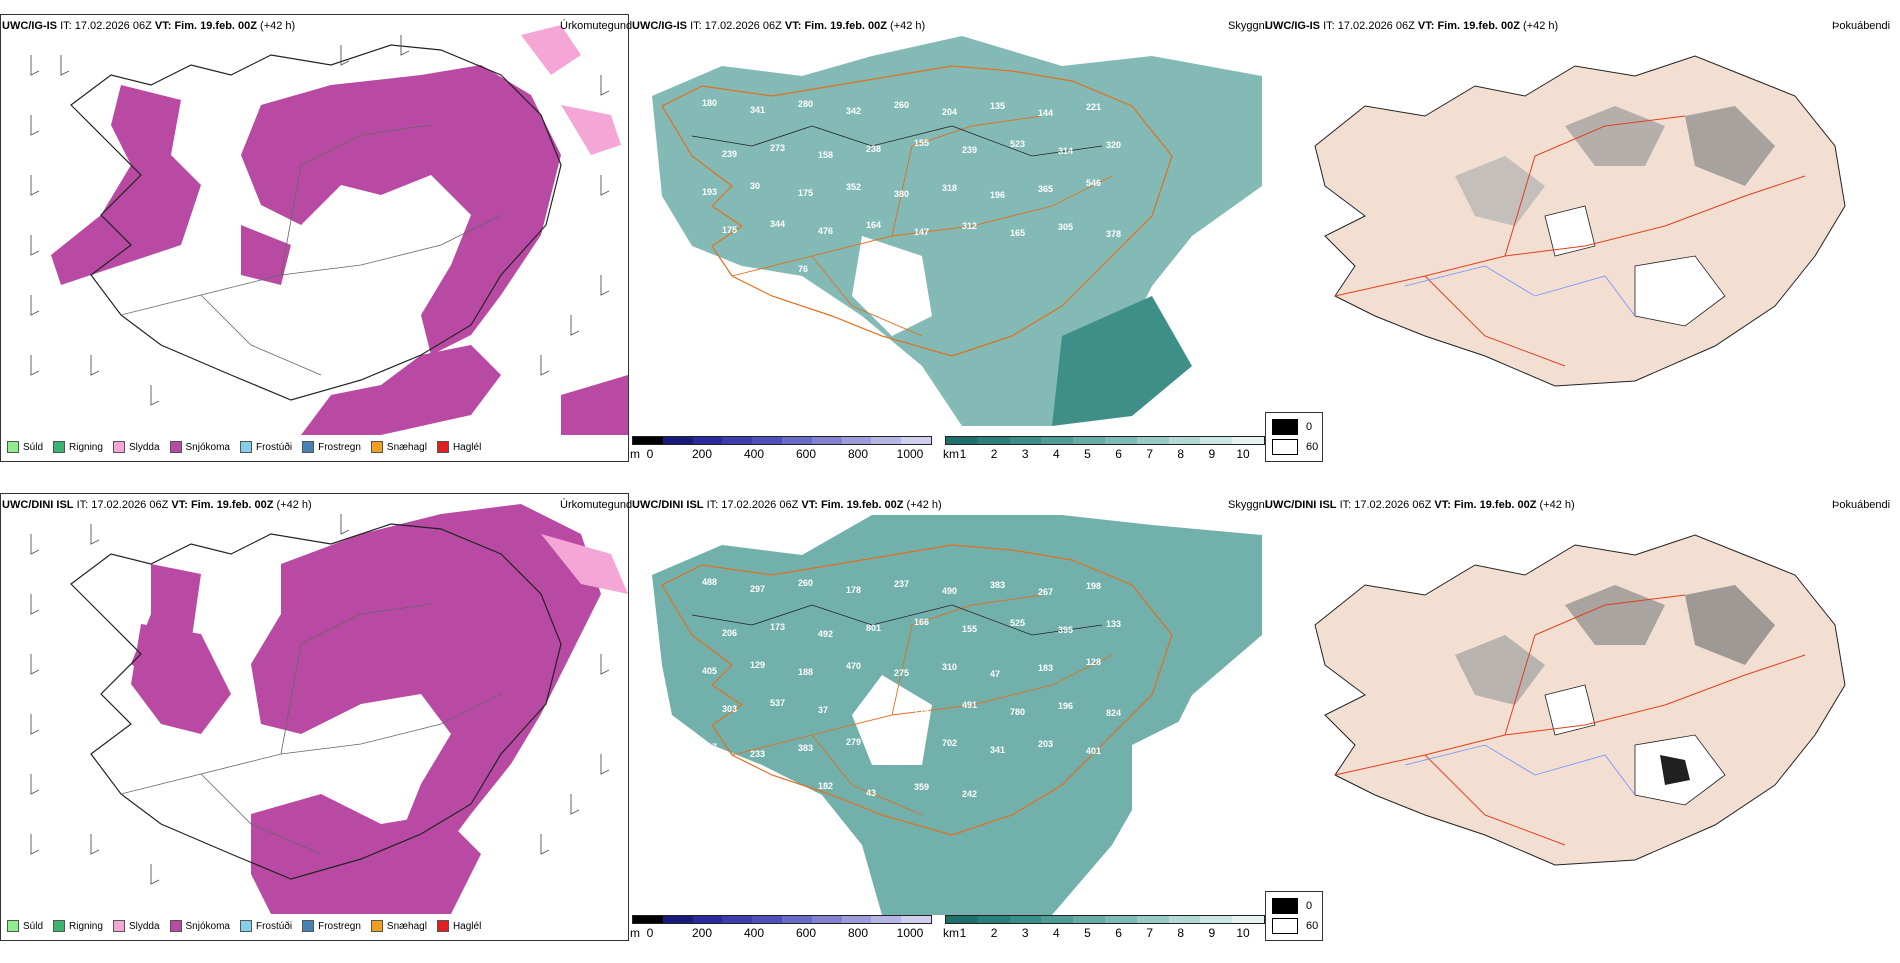 The image size is (1900, 963). What do you see at coordinates (1017, 144) in the screenshot?
I see `ceiling-value-label: 523` at bounding box center [1017, 144].